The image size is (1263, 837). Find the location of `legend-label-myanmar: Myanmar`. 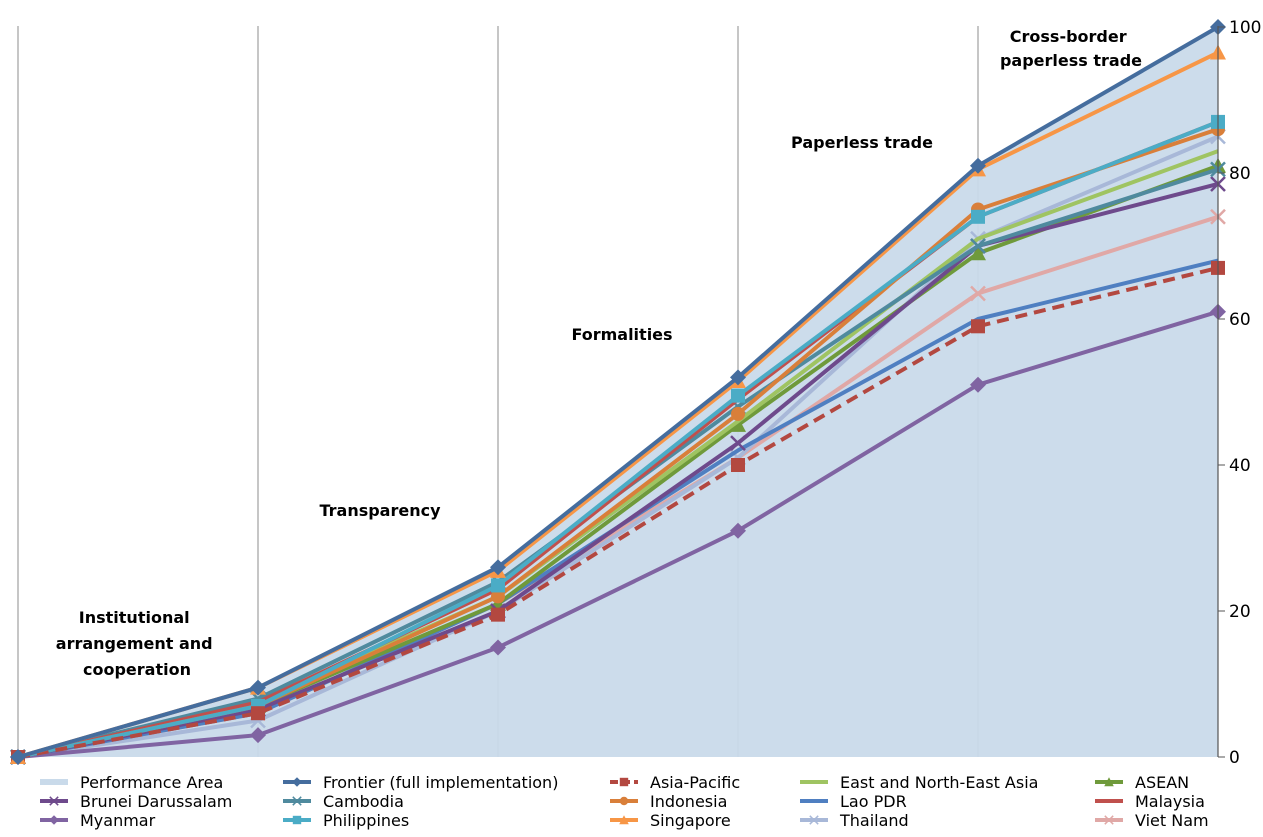

legend-label-myanmar: Myanmar is located at coordinates (118, 820).